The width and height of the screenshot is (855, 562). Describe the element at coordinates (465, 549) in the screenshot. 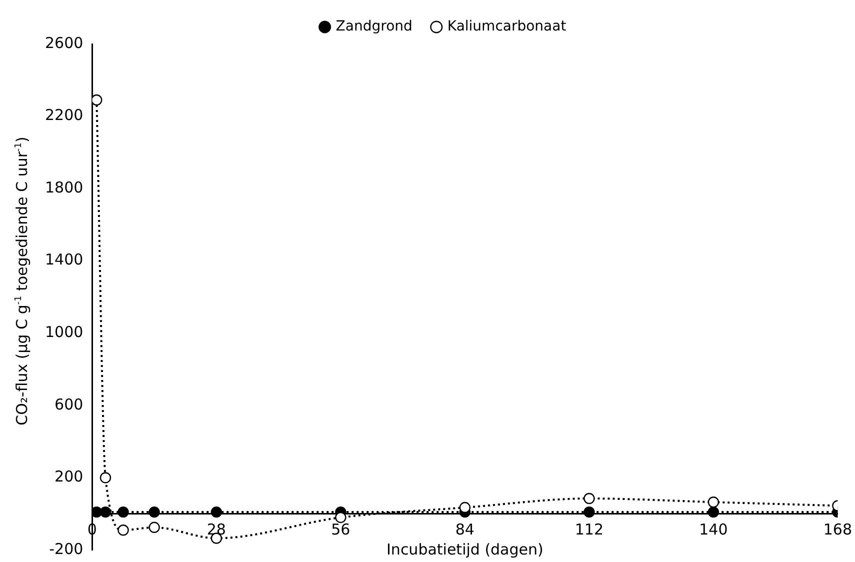

I see `x-axis-title: Incubatietijd (dagen)` at that location.